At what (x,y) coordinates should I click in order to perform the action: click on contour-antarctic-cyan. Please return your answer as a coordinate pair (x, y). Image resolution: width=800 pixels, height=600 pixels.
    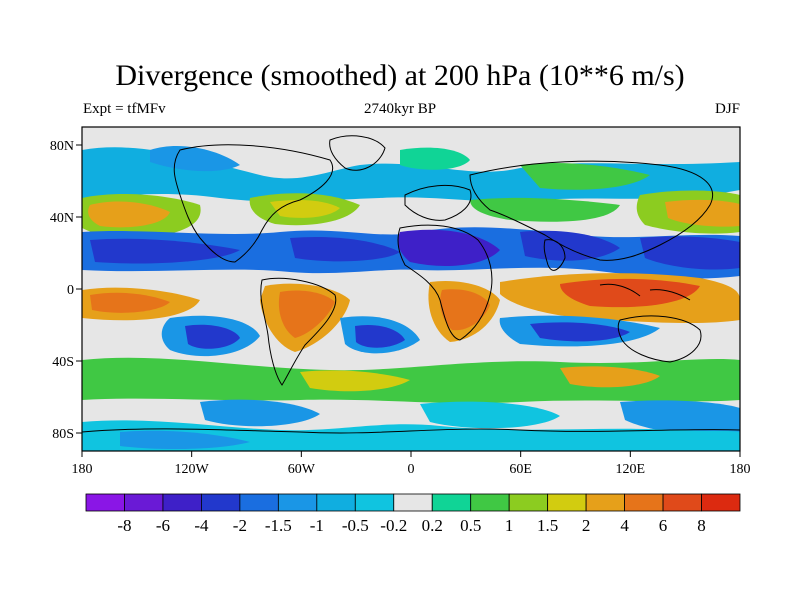
    Looking at the image, I should click on (411, 435).